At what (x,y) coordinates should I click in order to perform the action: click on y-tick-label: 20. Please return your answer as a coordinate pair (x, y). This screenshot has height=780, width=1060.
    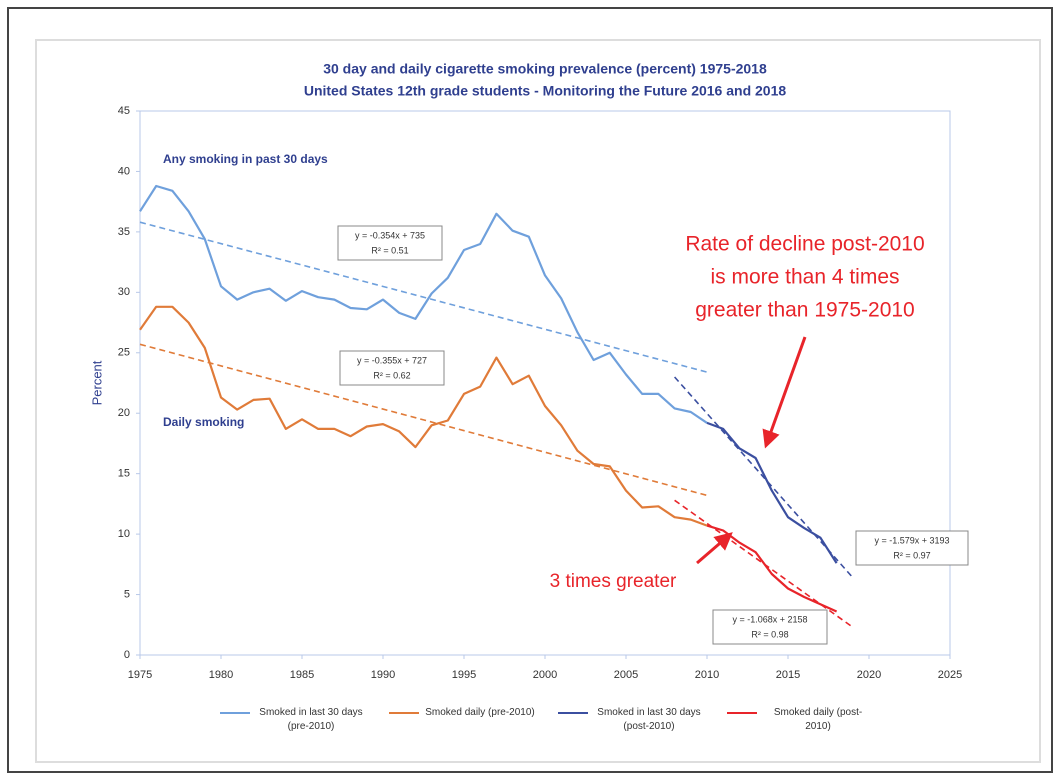
    Looking at the image, I should click on (124, 413).